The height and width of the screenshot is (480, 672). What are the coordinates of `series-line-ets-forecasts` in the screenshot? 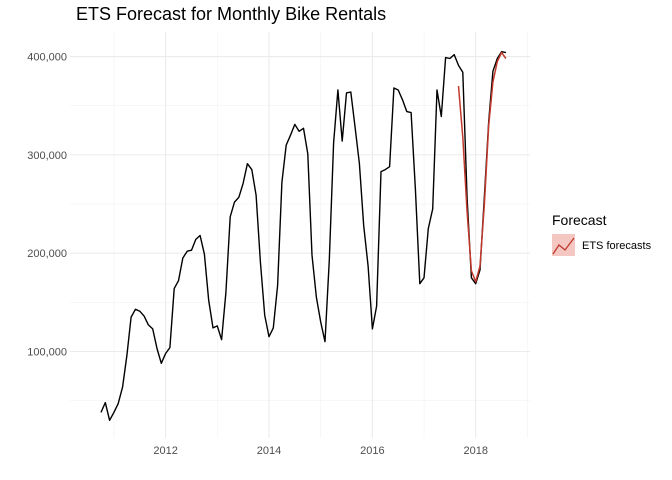 It's located at (482, 167).